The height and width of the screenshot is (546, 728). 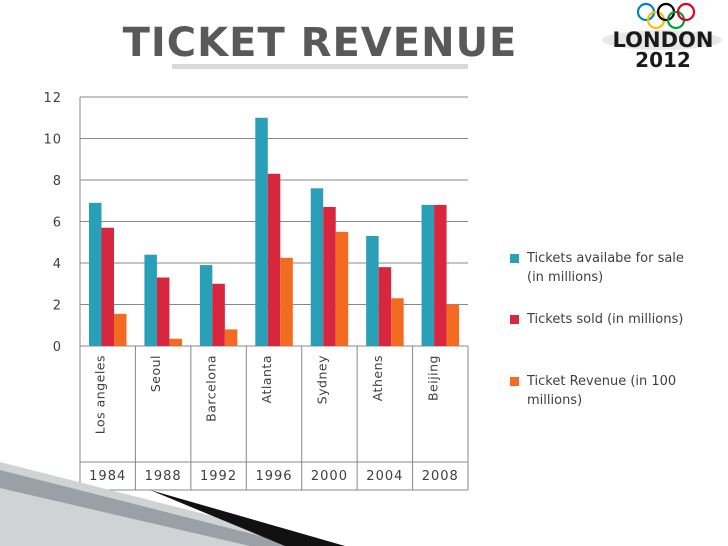 I want to click on year-labels: 1984 1988 1992 1996 2000 2004 2008, so click(x=274, y=476).